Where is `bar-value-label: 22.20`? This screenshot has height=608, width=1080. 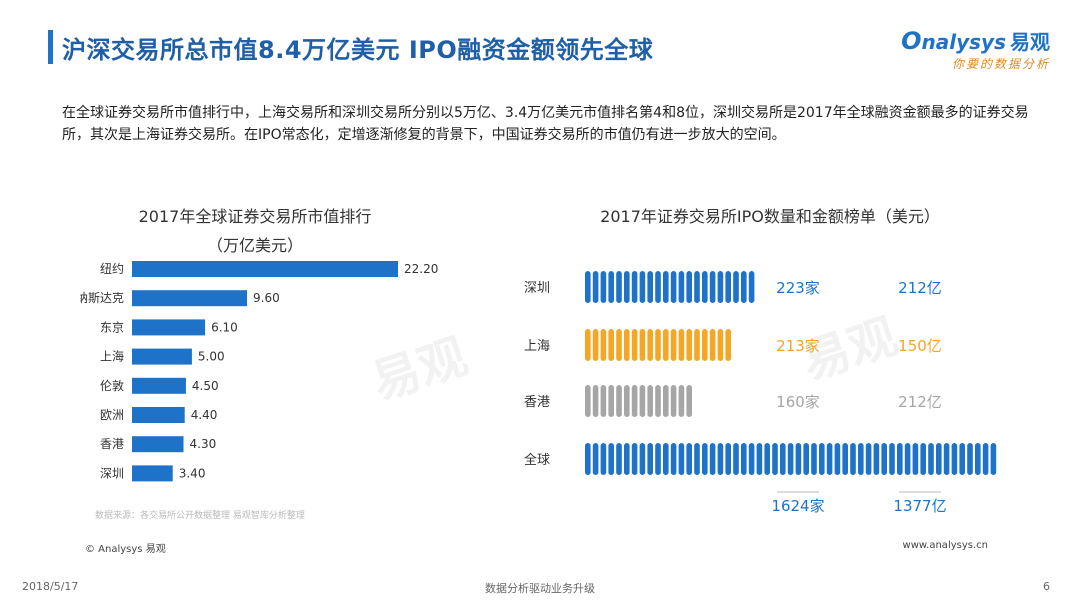 bar-value-label: 22.20 is located at coordinates (421, 269).